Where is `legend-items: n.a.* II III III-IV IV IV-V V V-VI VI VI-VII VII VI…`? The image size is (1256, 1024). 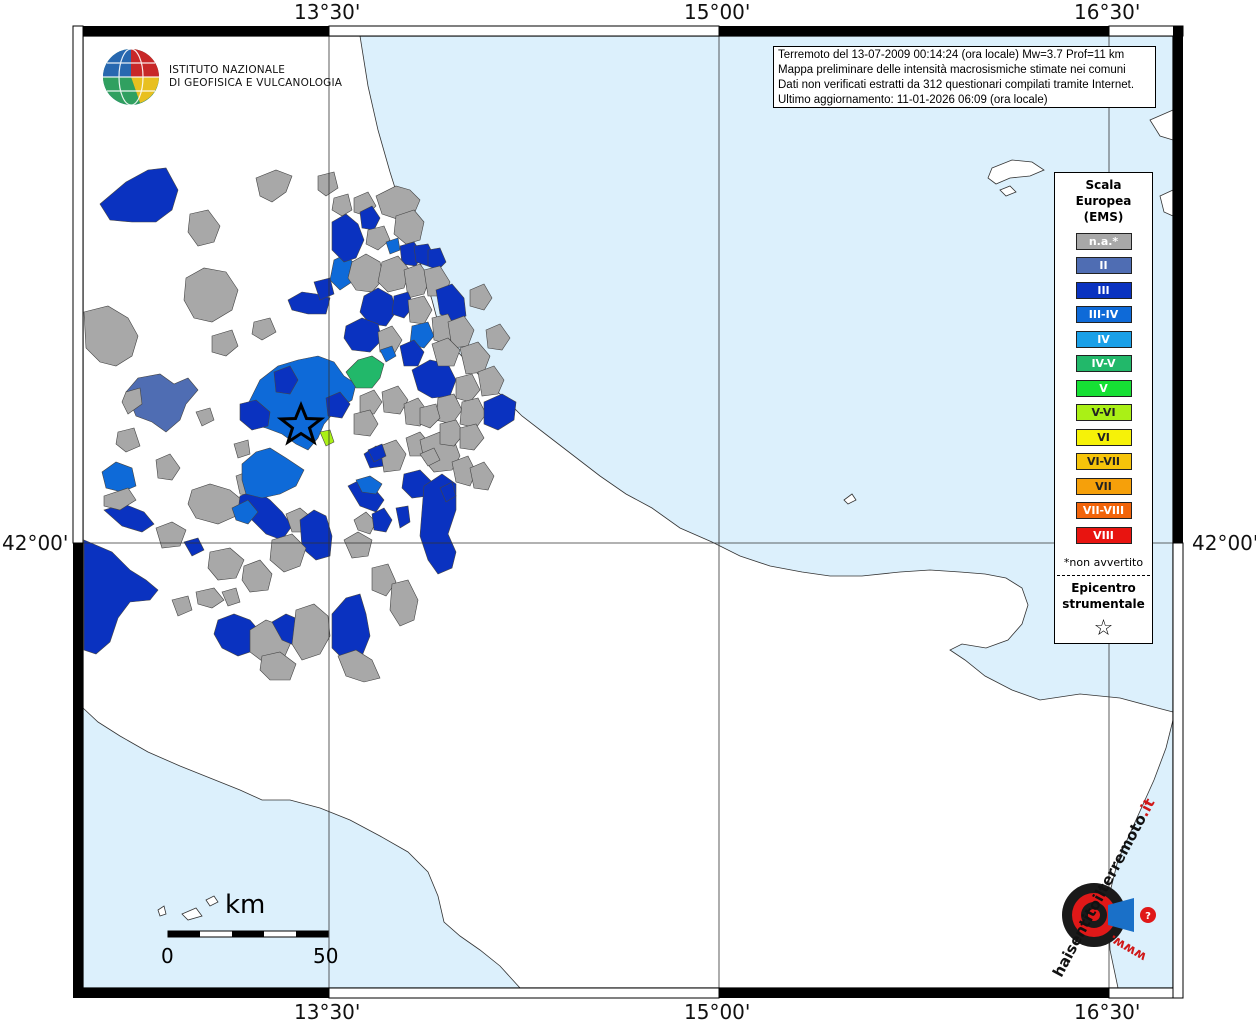
legend-items: n.a.* II III III-IV IV IV-V V V-VI VI VI-VII VII VI… is located at coordinates (1103, 388).